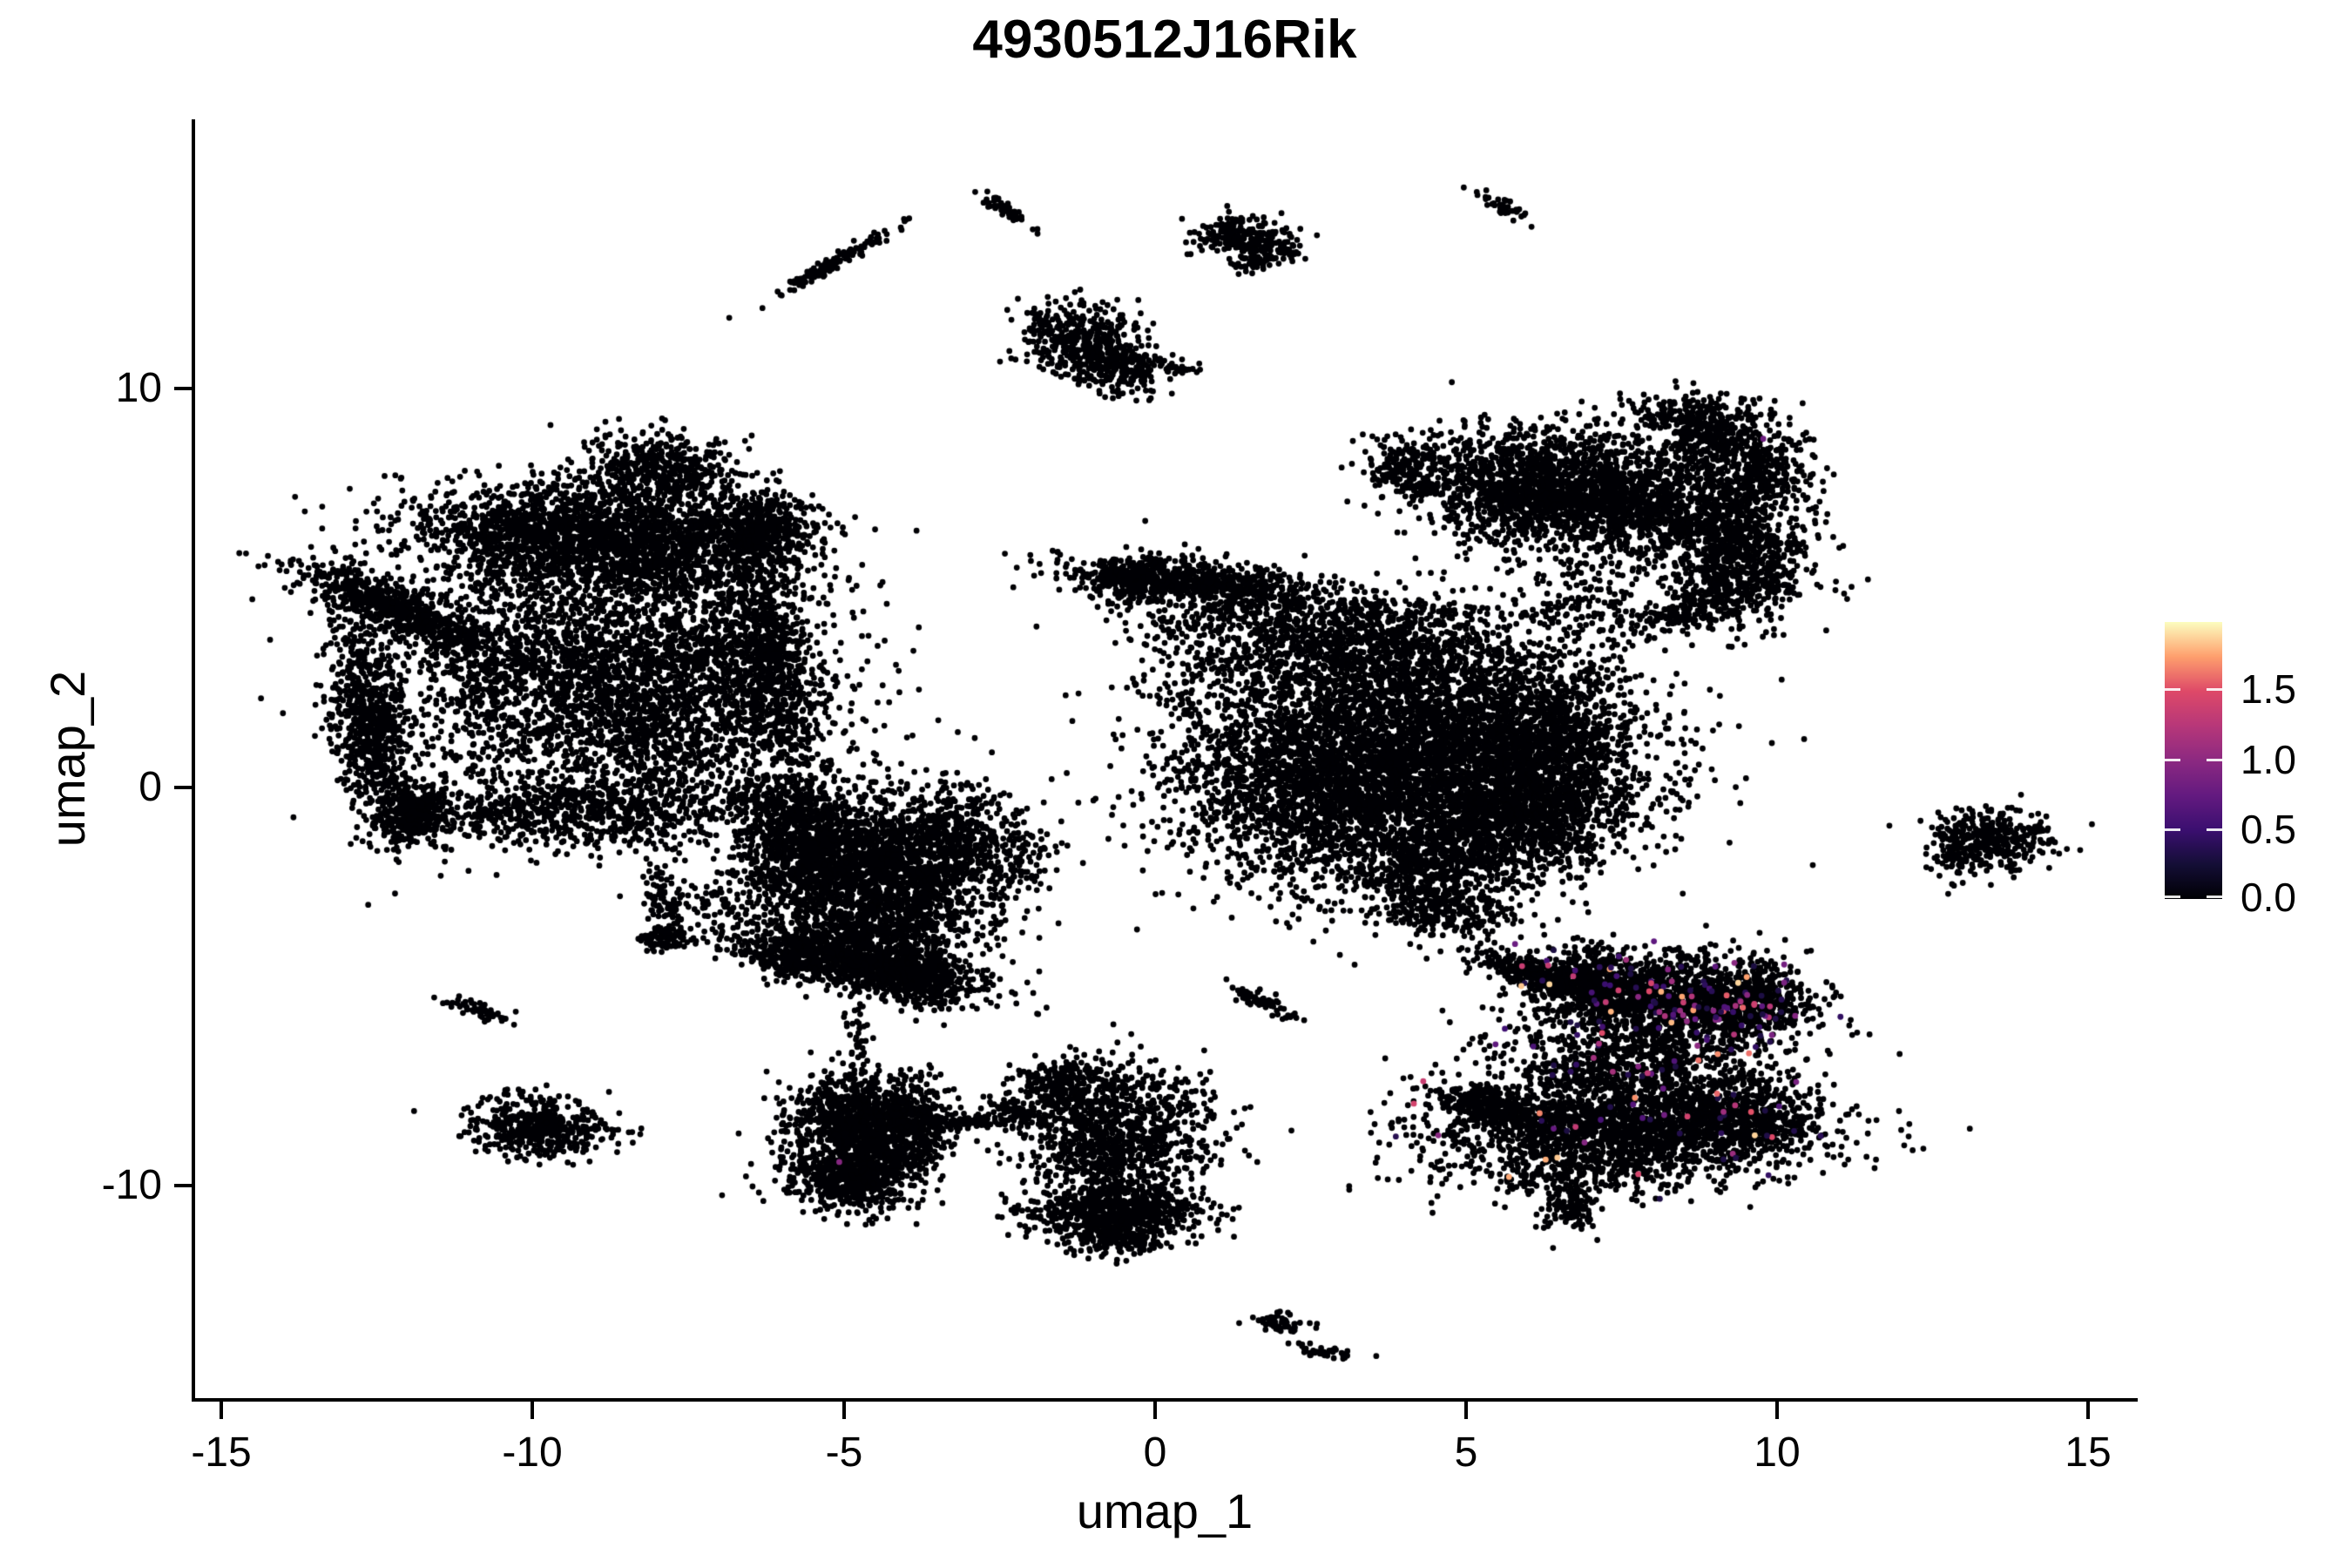 This screenshot has width=2352, height=1568. Describe the element at coordinates (2088, 1452) in the screenshot. I see `x-tick-label: 15` at that location.